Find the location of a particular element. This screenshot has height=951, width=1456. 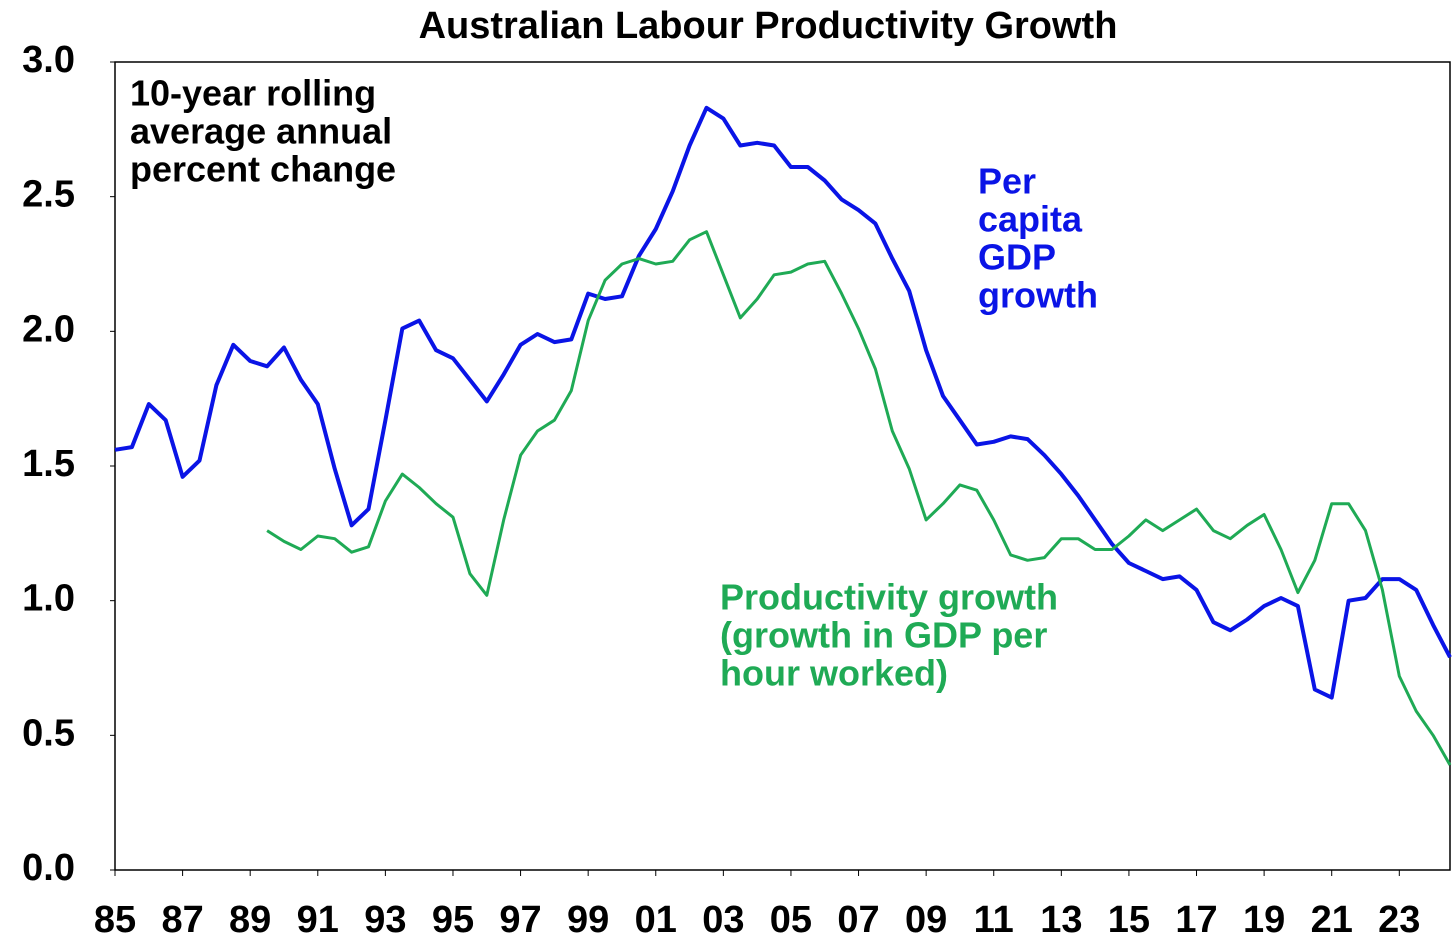

series-annotation: growth is located at coordinates (1038, 295).